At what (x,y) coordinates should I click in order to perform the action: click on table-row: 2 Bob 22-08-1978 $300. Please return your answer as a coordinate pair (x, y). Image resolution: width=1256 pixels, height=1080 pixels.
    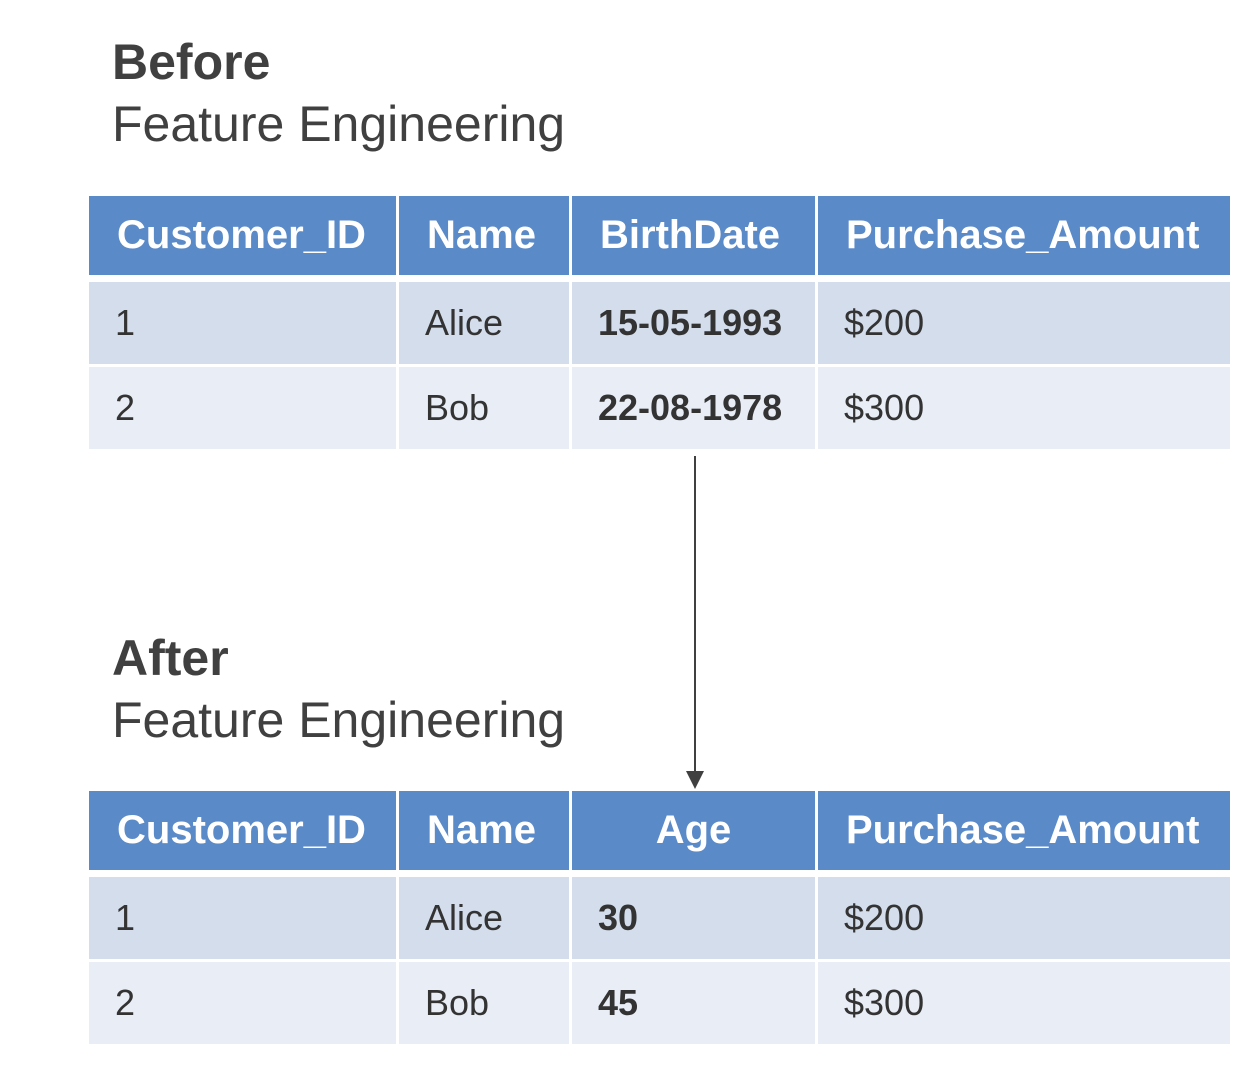
    Looking at the image, I should click on (659, 409).